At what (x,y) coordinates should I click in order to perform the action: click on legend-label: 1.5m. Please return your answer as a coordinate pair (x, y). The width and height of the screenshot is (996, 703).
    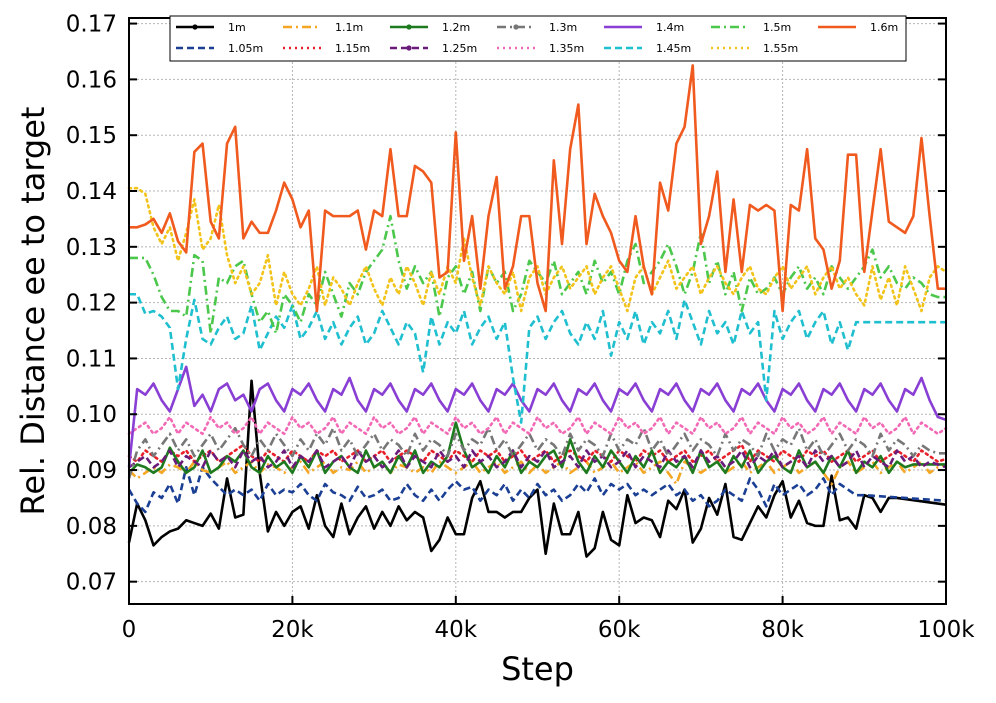
    Looking at the image, I should click on (777, 27).